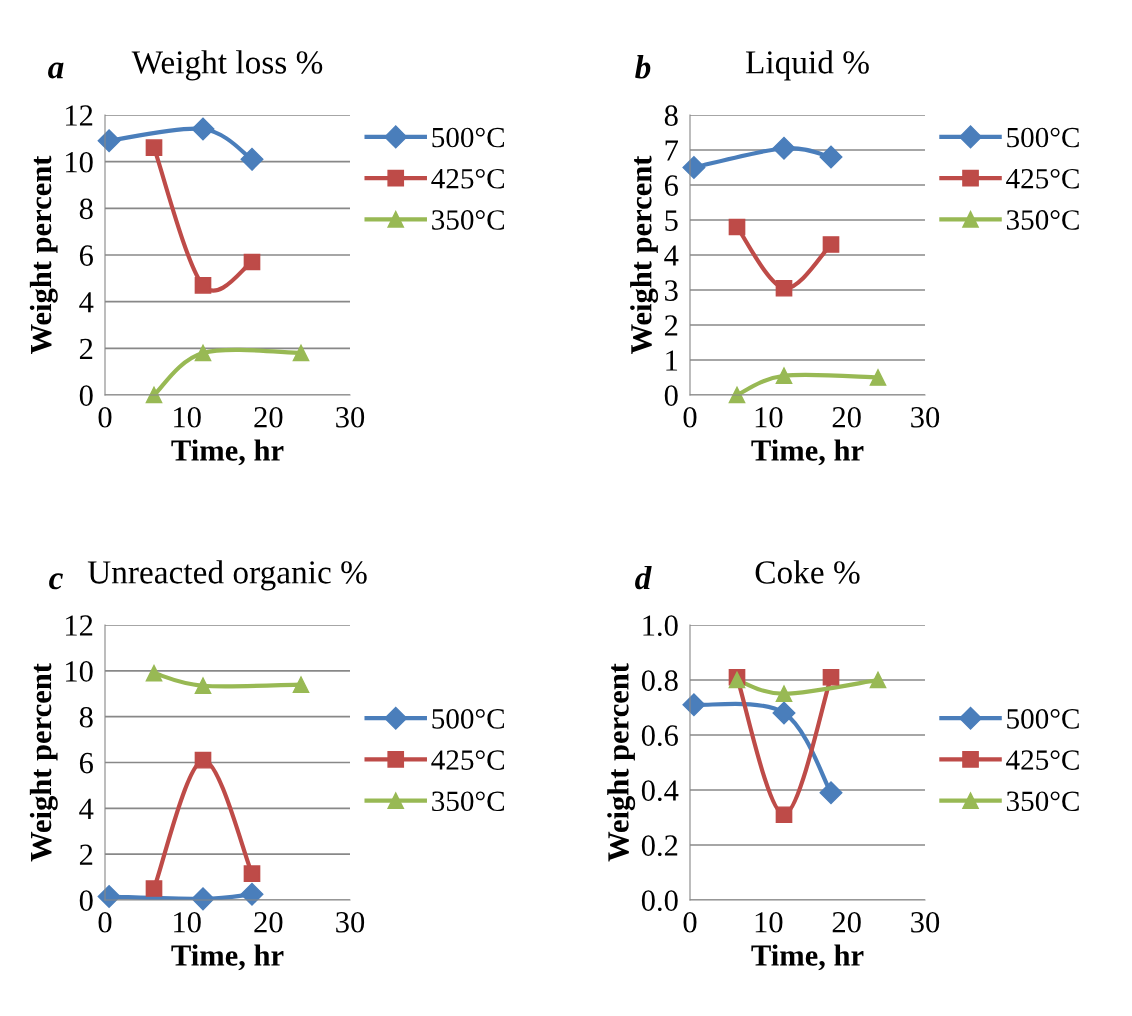  What do you see at coordinates (807, 572) in the screenshot?
I see `chart-title: Coke %` at bounding box center [807, 572].